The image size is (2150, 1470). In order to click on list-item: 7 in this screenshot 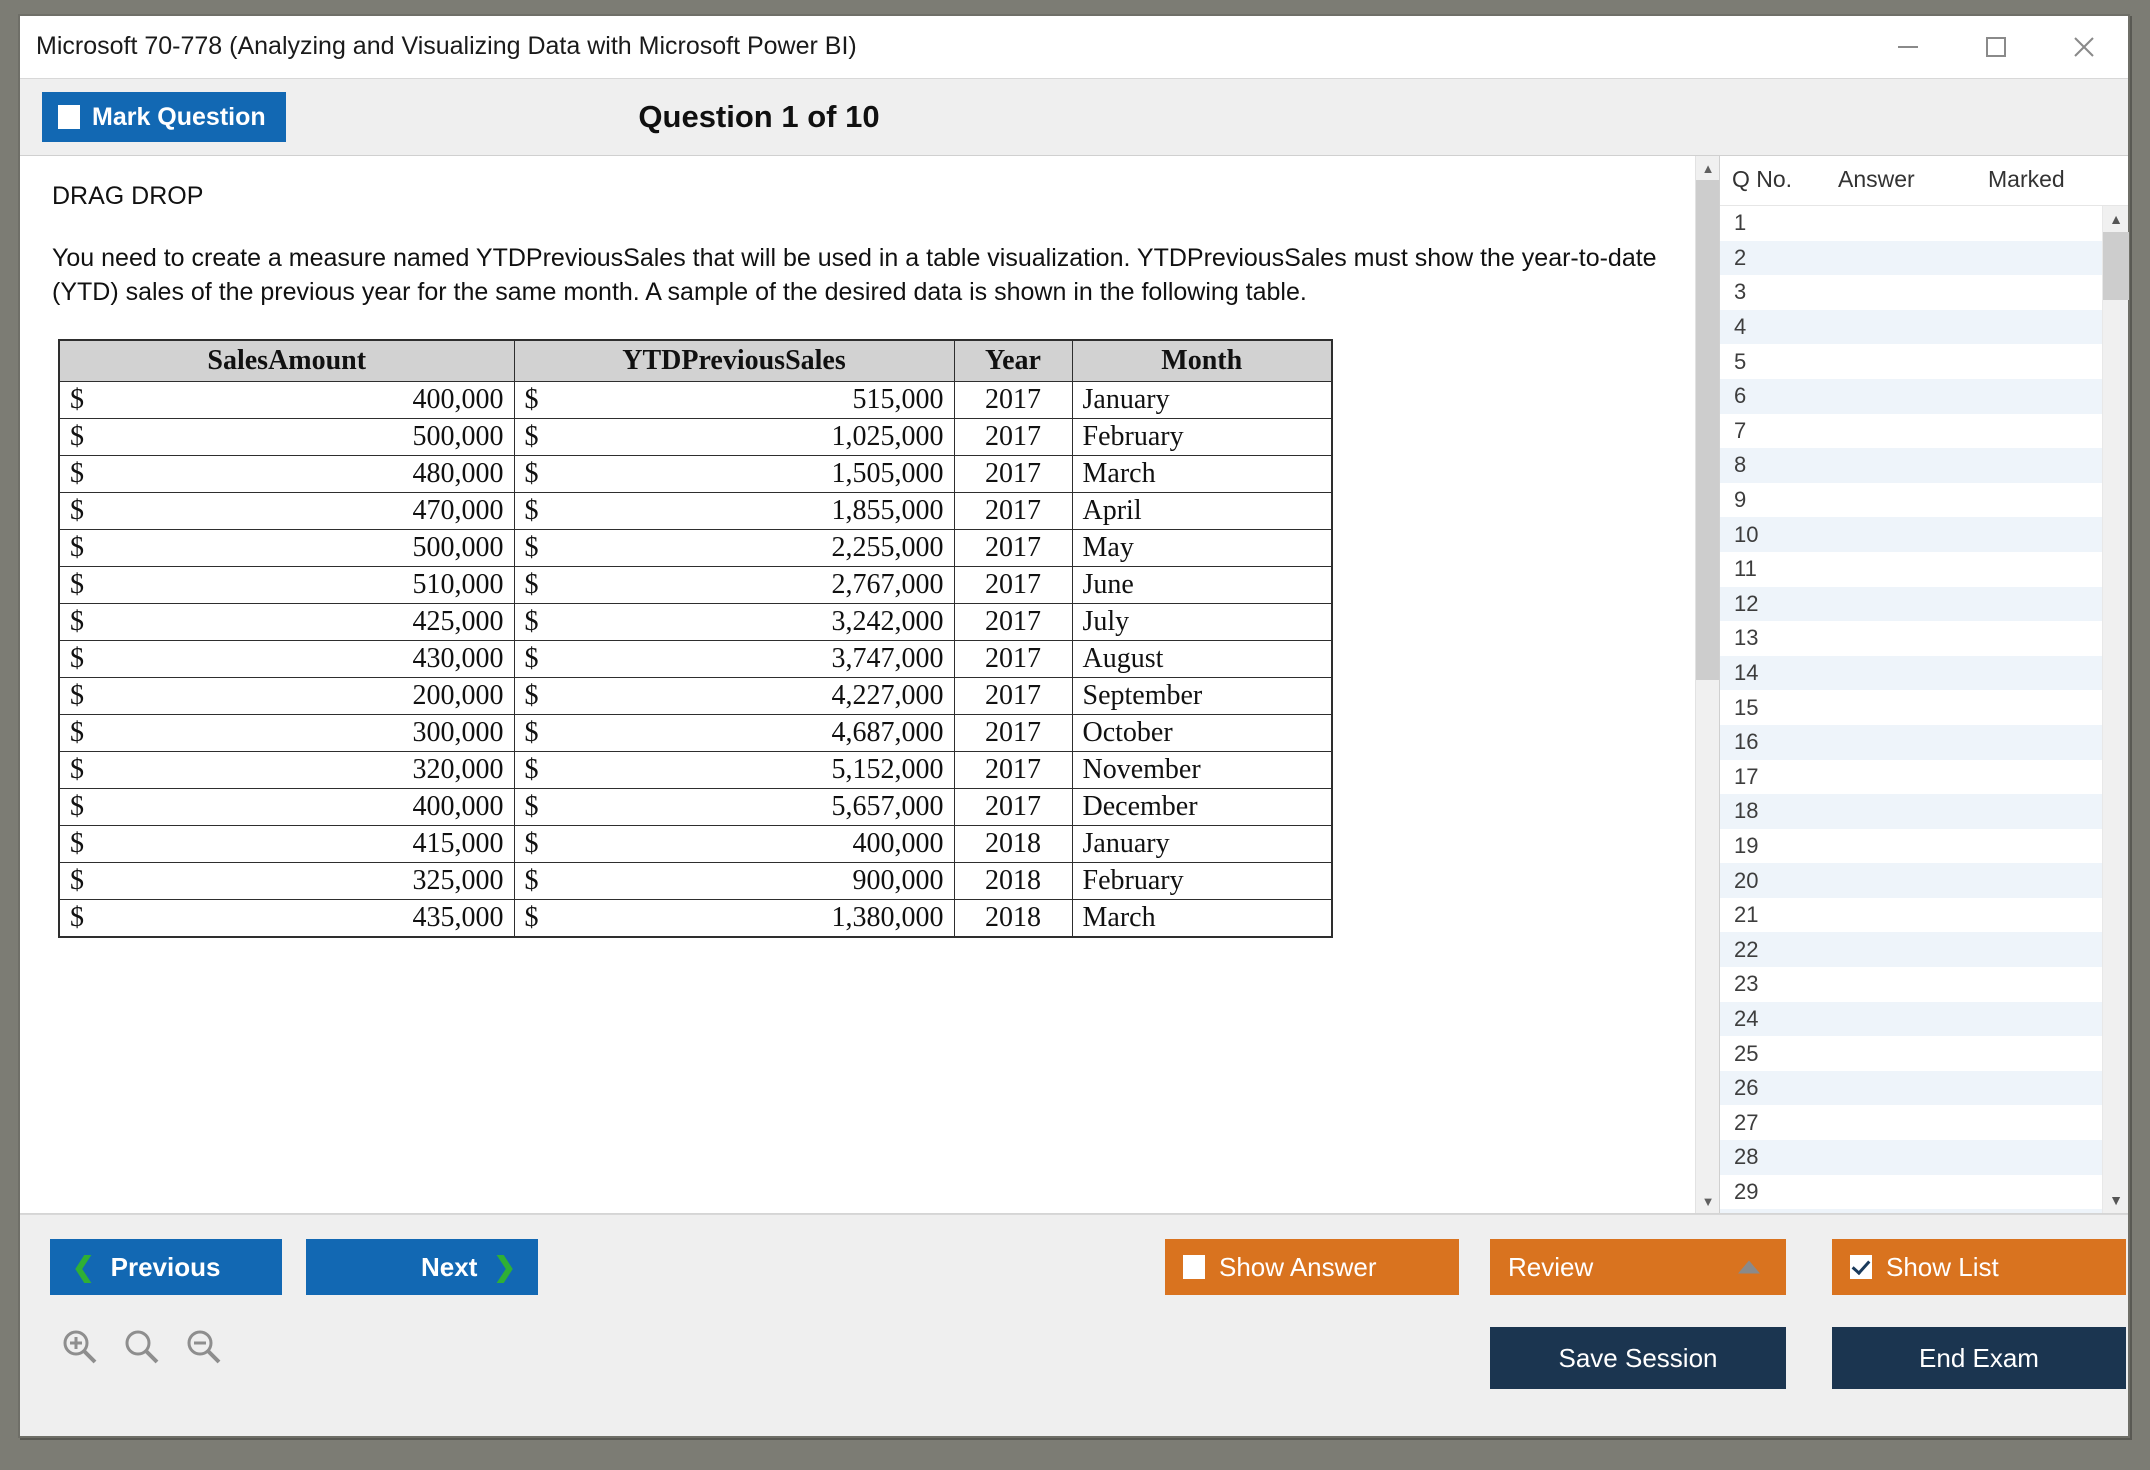, I will do `click(1911, 431)`.